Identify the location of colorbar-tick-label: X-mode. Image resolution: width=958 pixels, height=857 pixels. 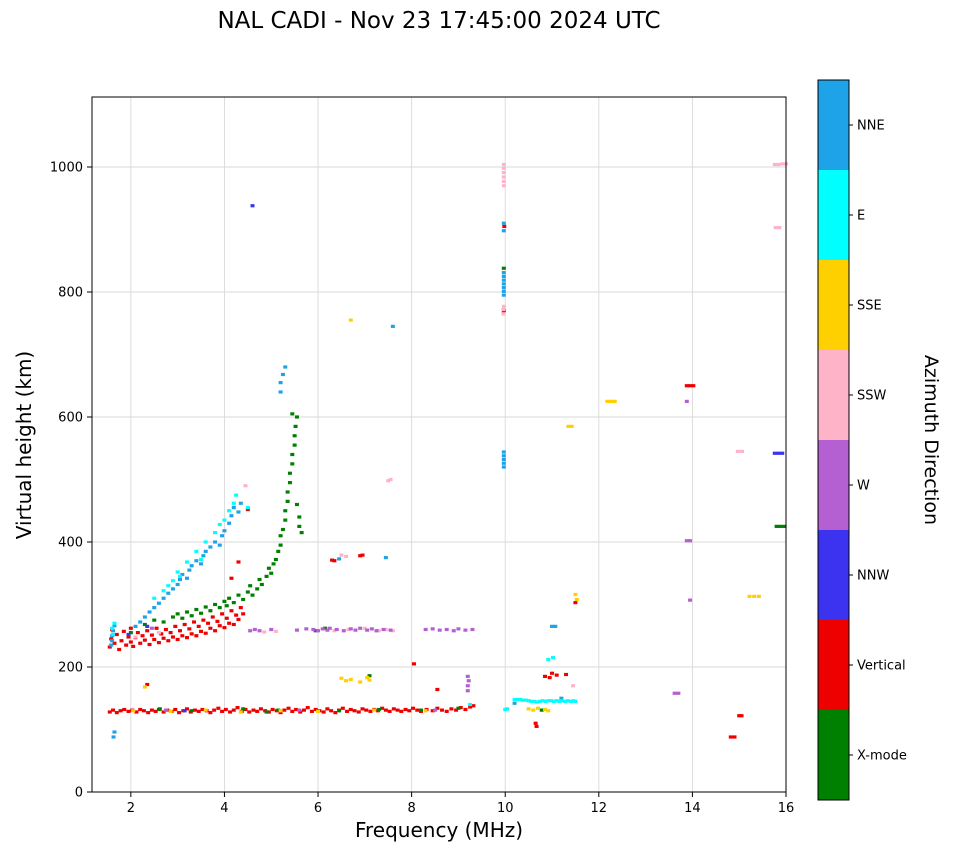
(882, 756).